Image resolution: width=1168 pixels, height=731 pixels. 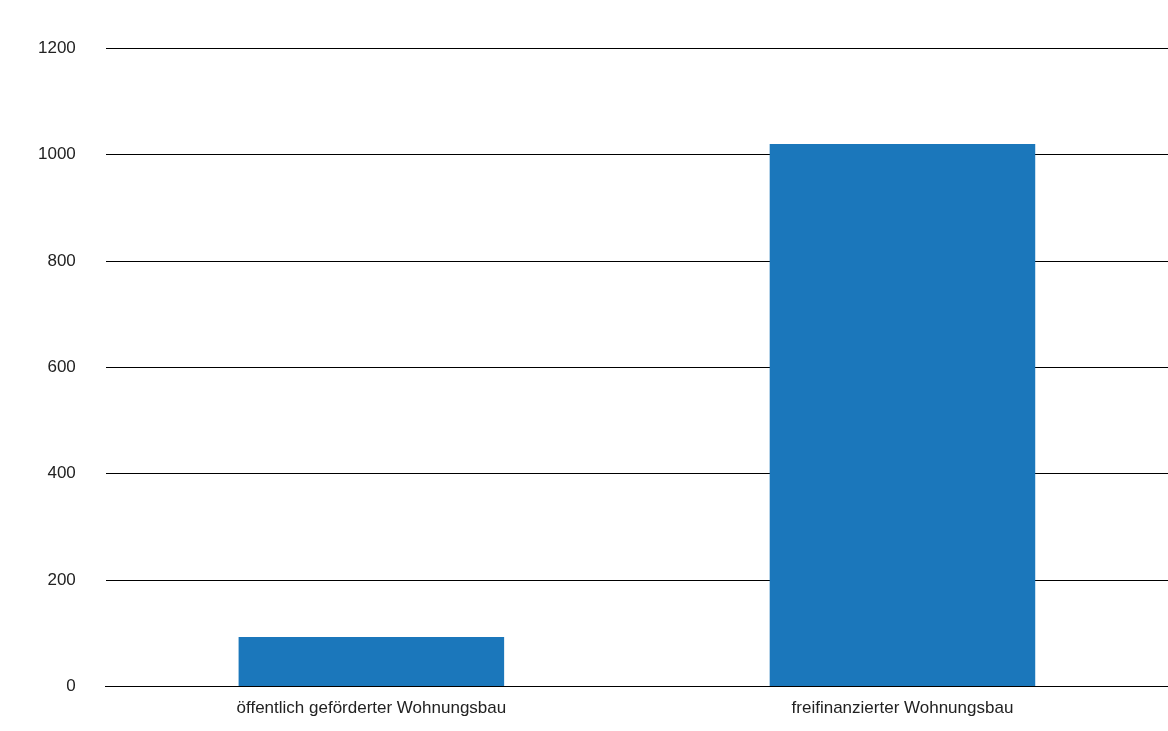 What do you see at coordinates (61, 260) in the screenshot?
I see `y-tick-label: 800` at bounding box center [61, 260].